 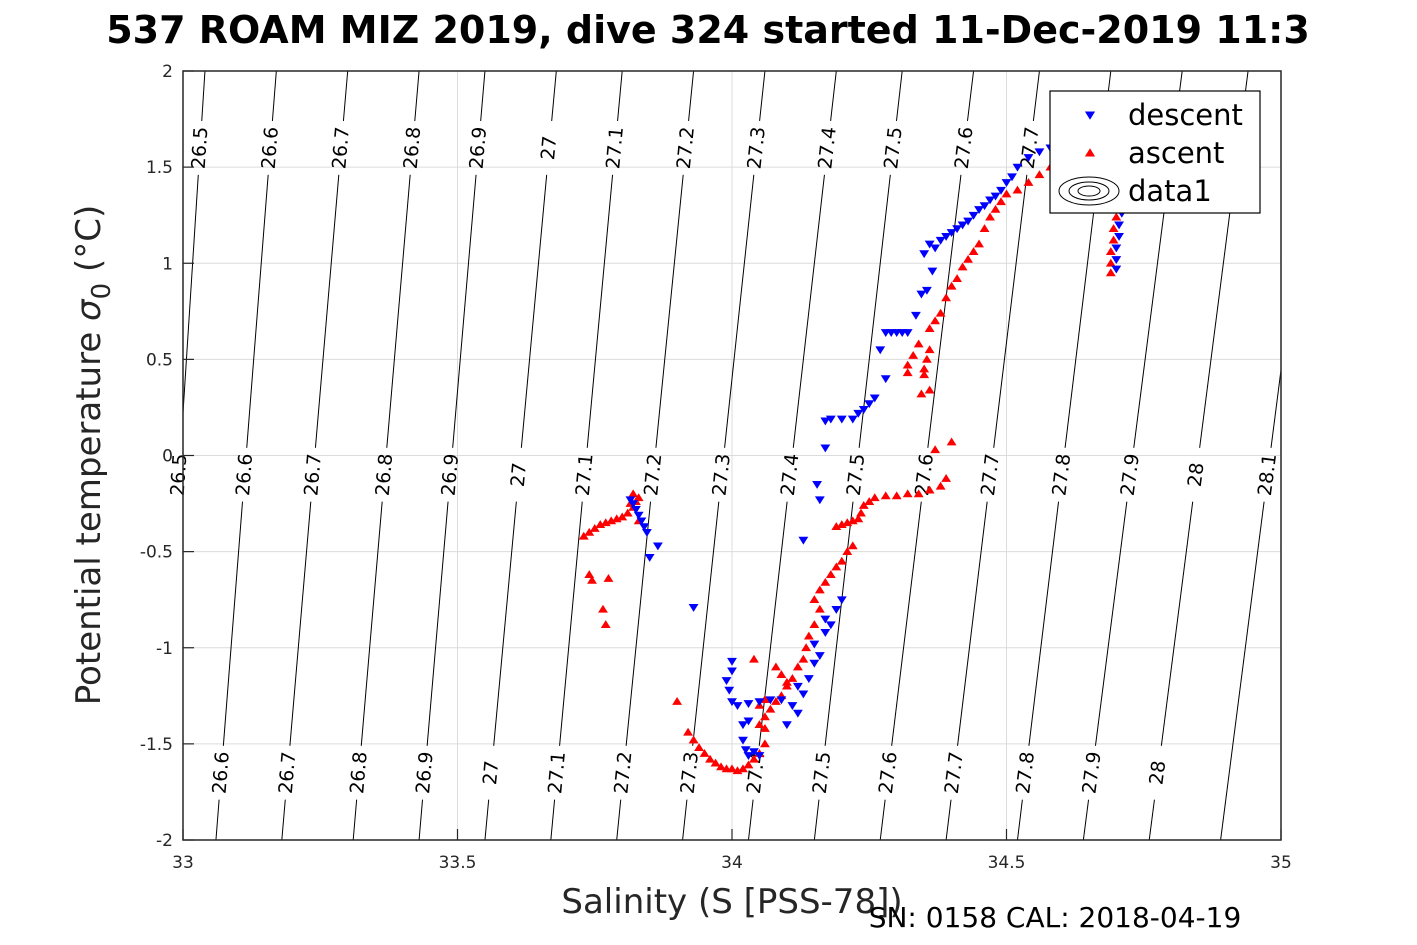 What do you see at coordinates (690, 773) in the screenshot?
I see `contour-label: 27.3` at bounding box center [690, 773].